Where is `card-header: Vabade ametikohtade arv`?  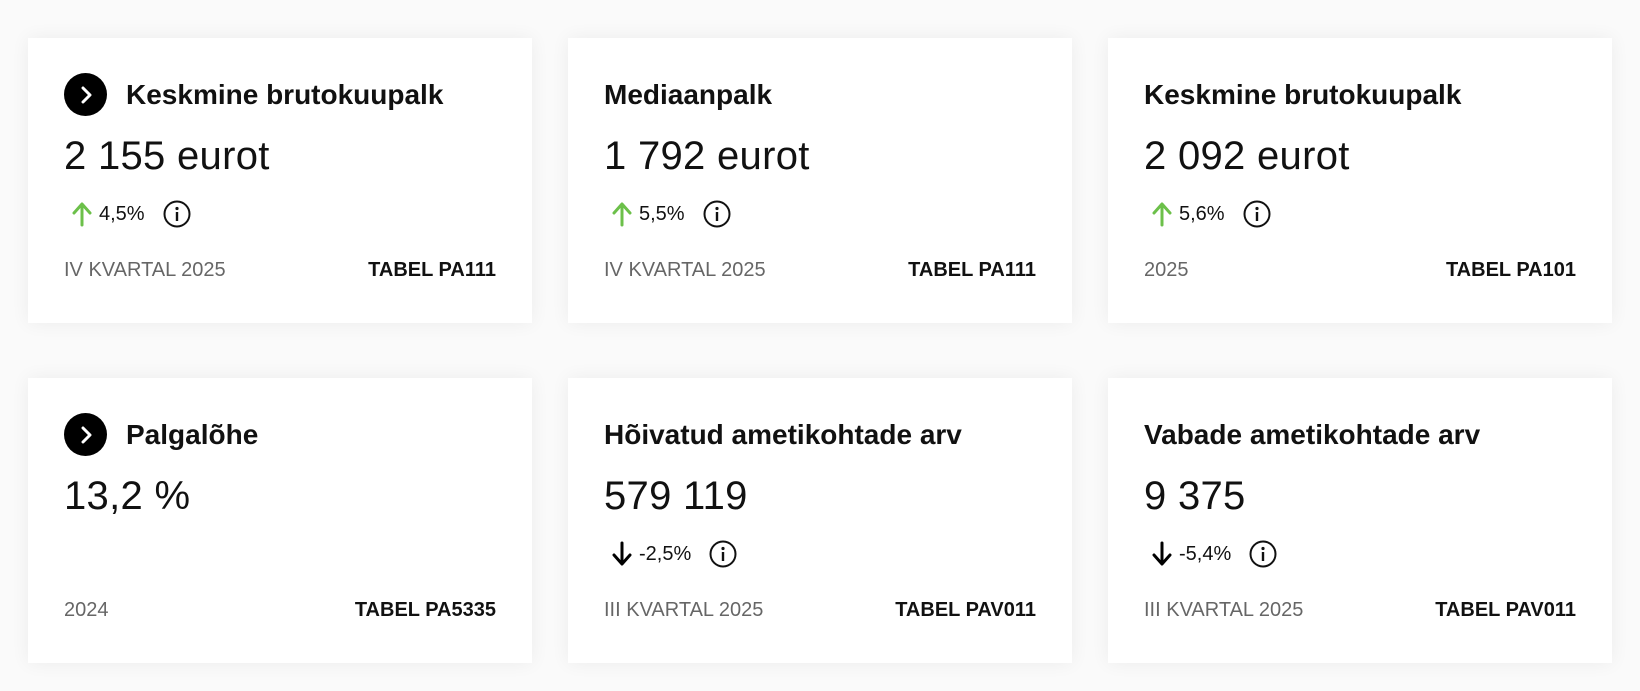 card-header: Vabade ametikohtade arv is located at coordinates (1312, 434).